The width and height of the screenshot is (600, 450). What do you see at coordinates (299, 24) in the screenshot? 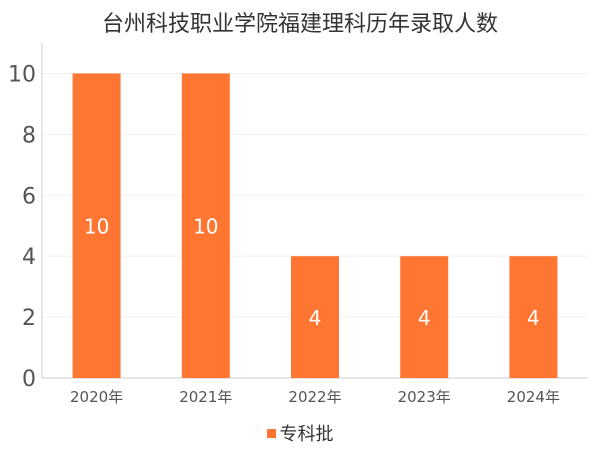
I see `chart-title: 台州科技职业学院福建理科历年录取人数` at bounding box center [299, 24].